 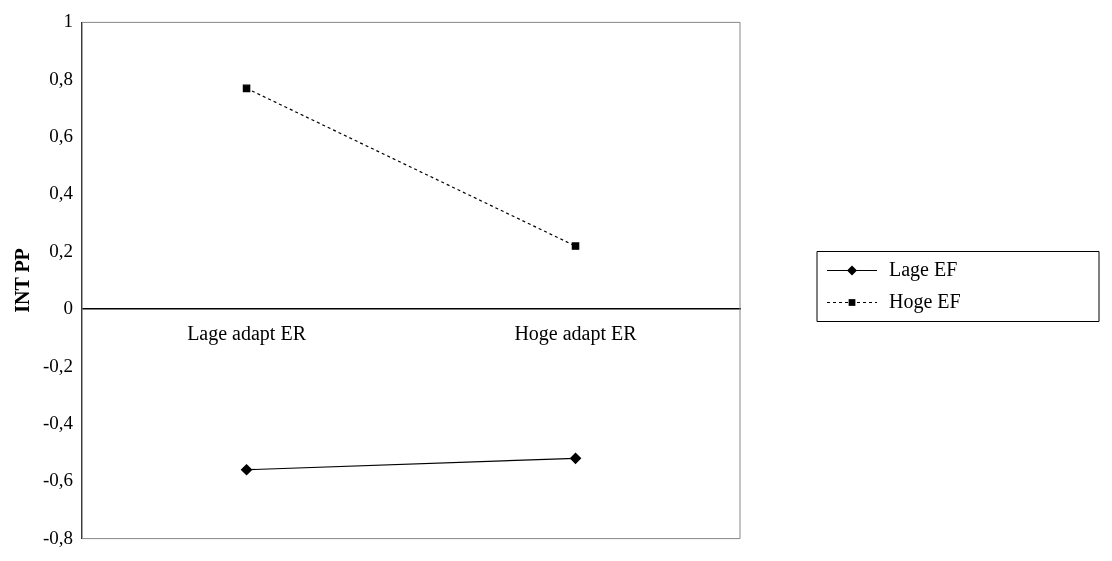 What do you see at coordinates (58, 537) in the screenshot?
I see `y-tick-label: -0,8` at bounding box center [58, 537].